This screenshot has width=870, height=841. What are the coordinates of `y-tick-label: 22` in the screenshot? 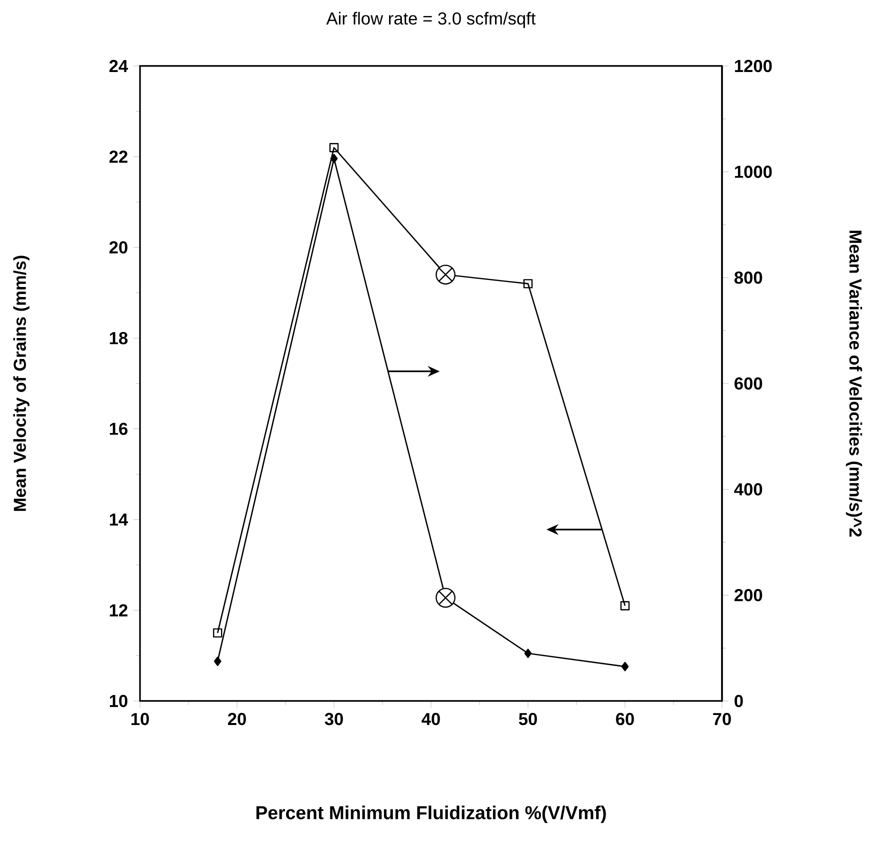 It's located at (118, 156).